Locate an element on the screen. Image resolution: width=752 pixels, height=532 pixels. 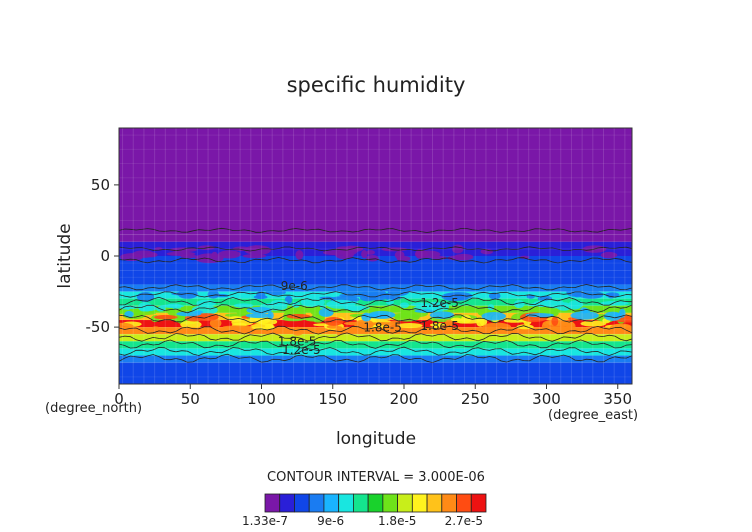
humidity-anomalies is located at coordinates (375, 290).